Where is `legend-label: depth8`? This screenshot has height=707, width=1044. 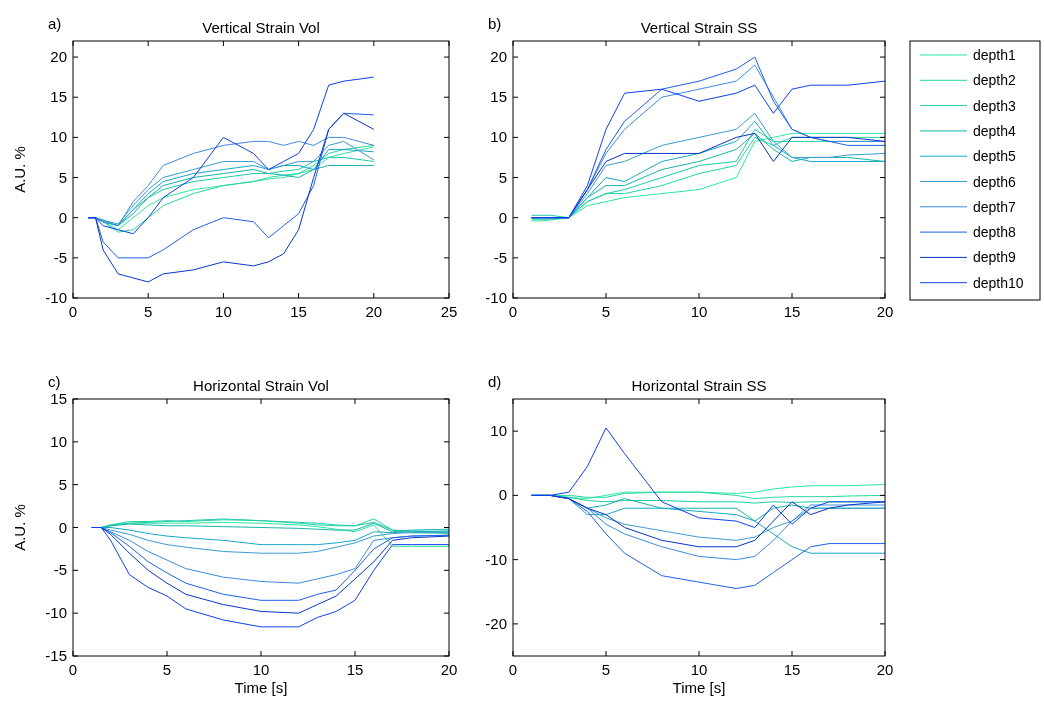 legend-label: depth8 is located at coordinates (995, 232).